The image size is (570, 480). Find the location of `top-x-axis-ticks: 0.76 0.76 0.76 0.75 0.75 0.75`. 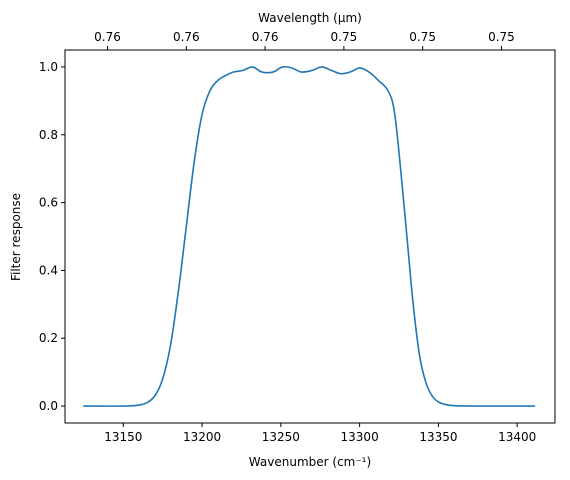

top-x-axis-ticks: 0.76 0.76 0.76 0.75 0.75 0.75 is located at coordinates (304, 40).